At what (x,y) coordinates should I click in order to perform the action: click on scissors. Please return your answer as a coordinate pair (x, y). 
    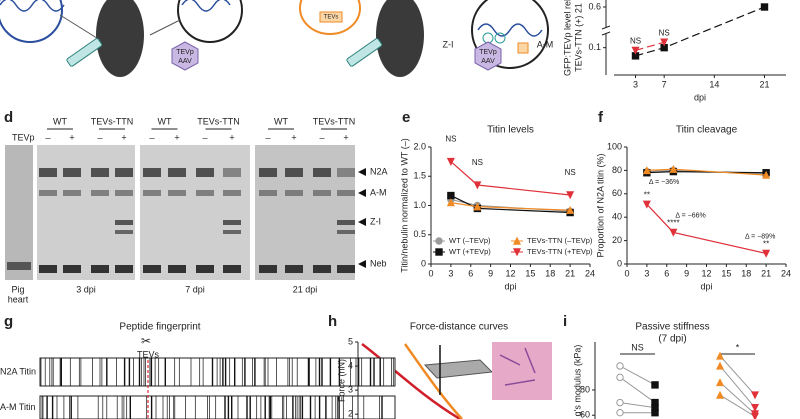
    Looking at the image, I should click on (500, 38).